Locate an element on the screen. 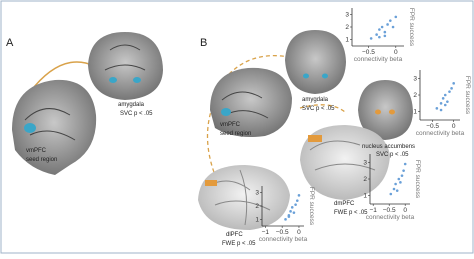 This screenshot has width=474, height=259. connection-arc is located at coordinates (322, 108).